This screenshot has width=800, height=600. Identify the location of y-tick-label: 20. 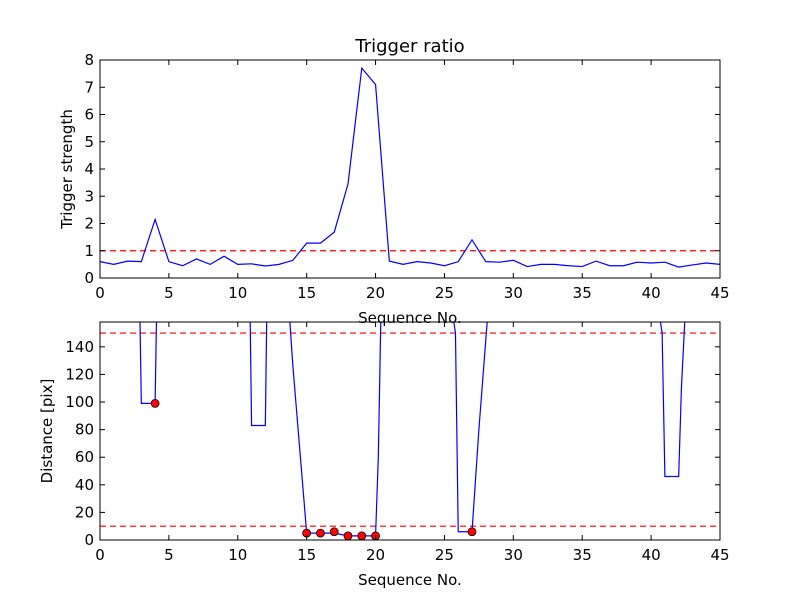
(84, 512).